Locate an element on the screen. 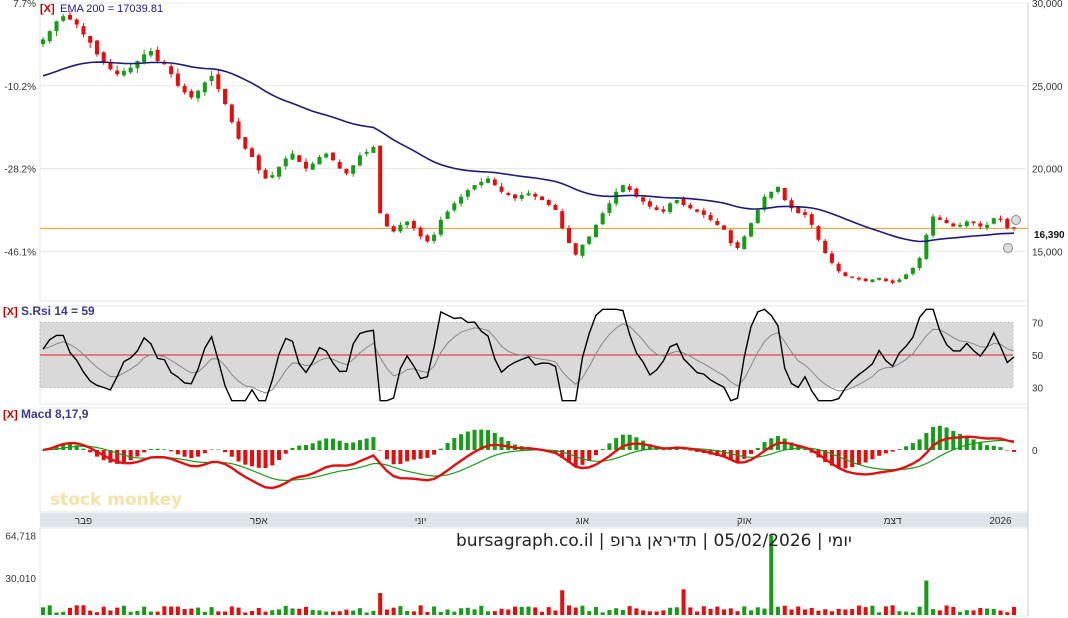  rsi-signal-line is located at coordinates (528, 358).